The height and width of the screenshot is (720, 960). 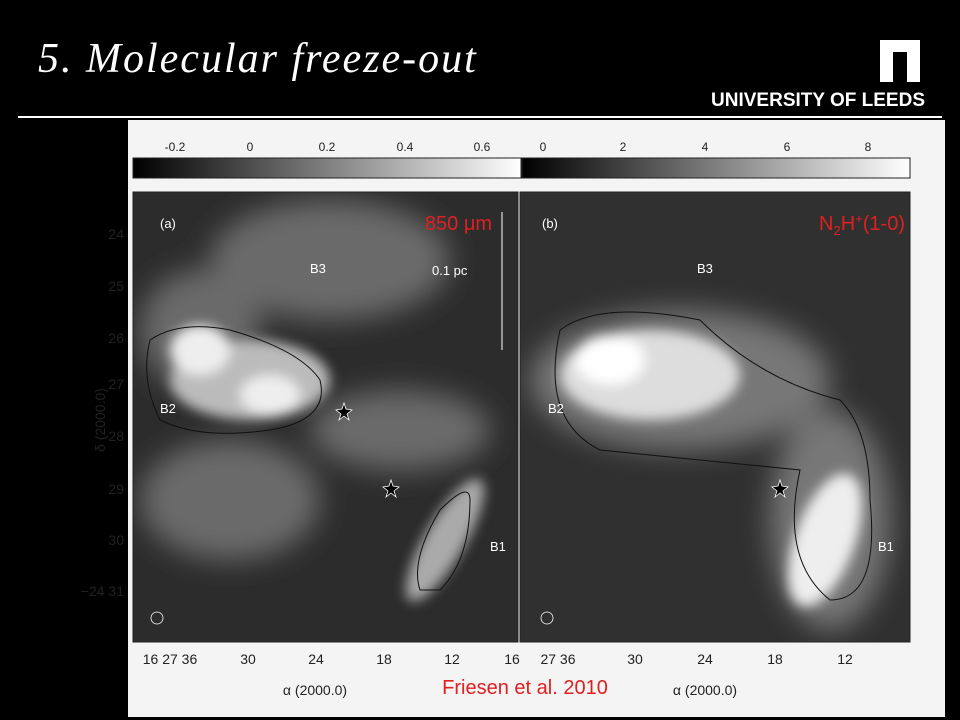 I want to click on y-tick-label: −24 31, so click(x=102, y=591).